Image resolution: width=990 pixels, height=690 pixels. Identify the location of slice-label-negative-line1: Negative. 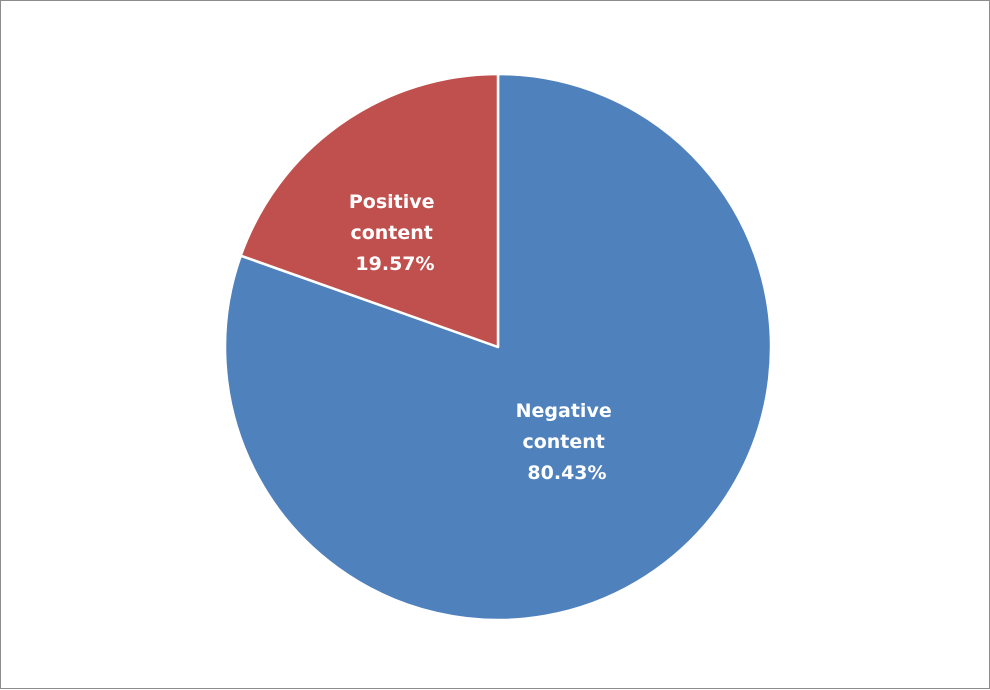
(564, 411).